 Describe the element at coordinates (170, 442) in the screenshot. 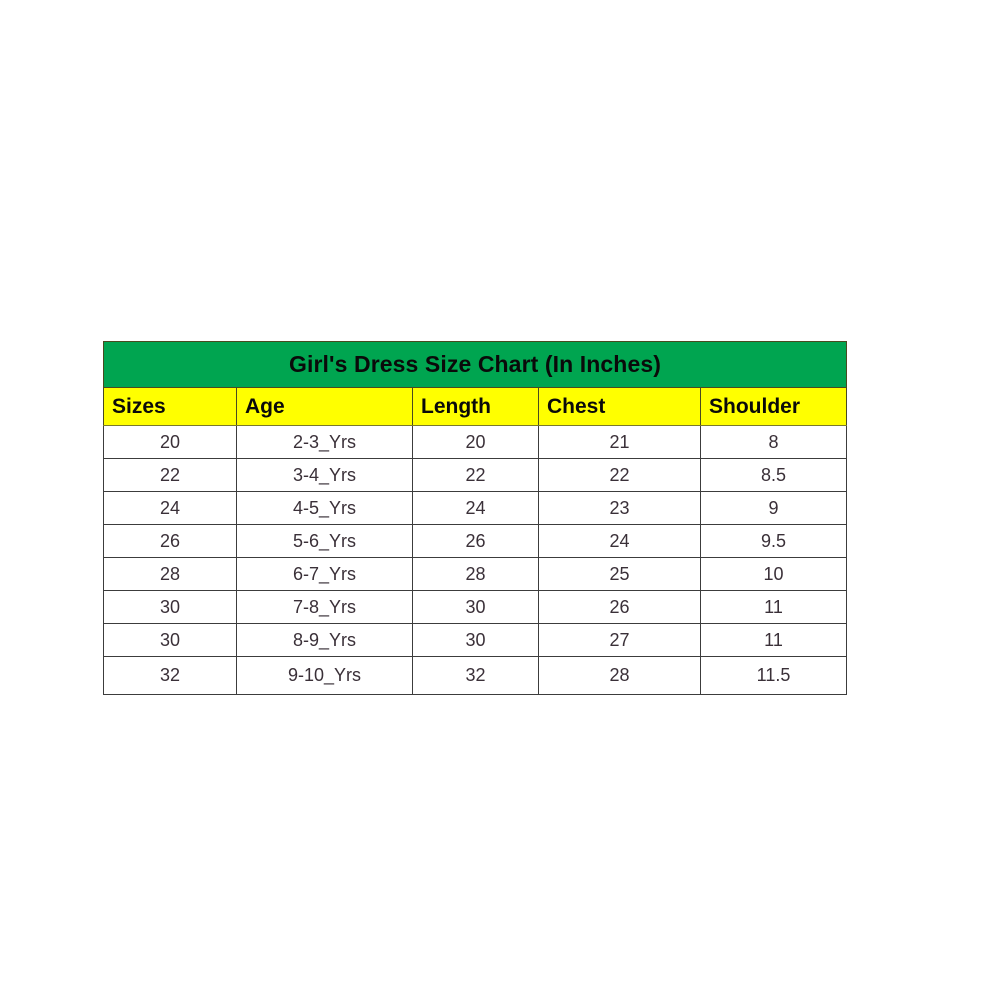

I see `cell-sizes: 20` at that location.